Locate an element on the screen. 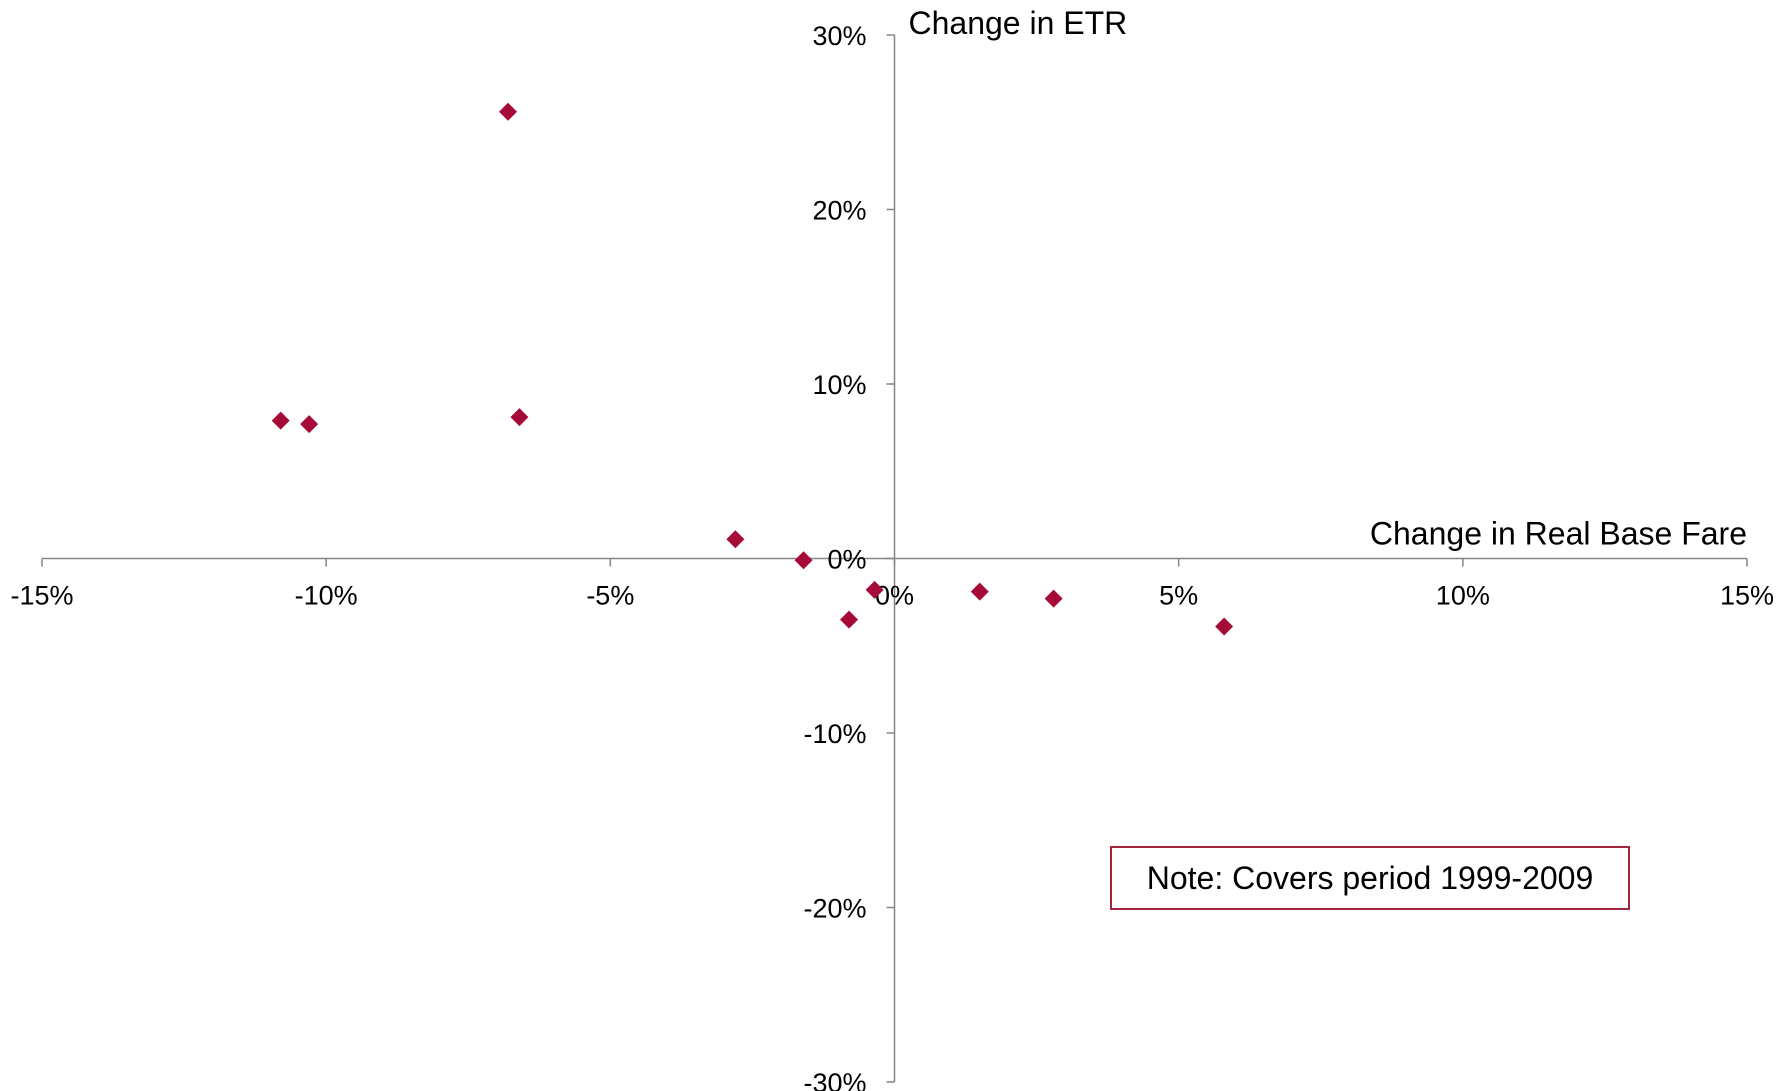 Image resolution: width=1789 pixels, height=1091 pixels. x-tick-label: 15% is located at coordinates (1747, 596).